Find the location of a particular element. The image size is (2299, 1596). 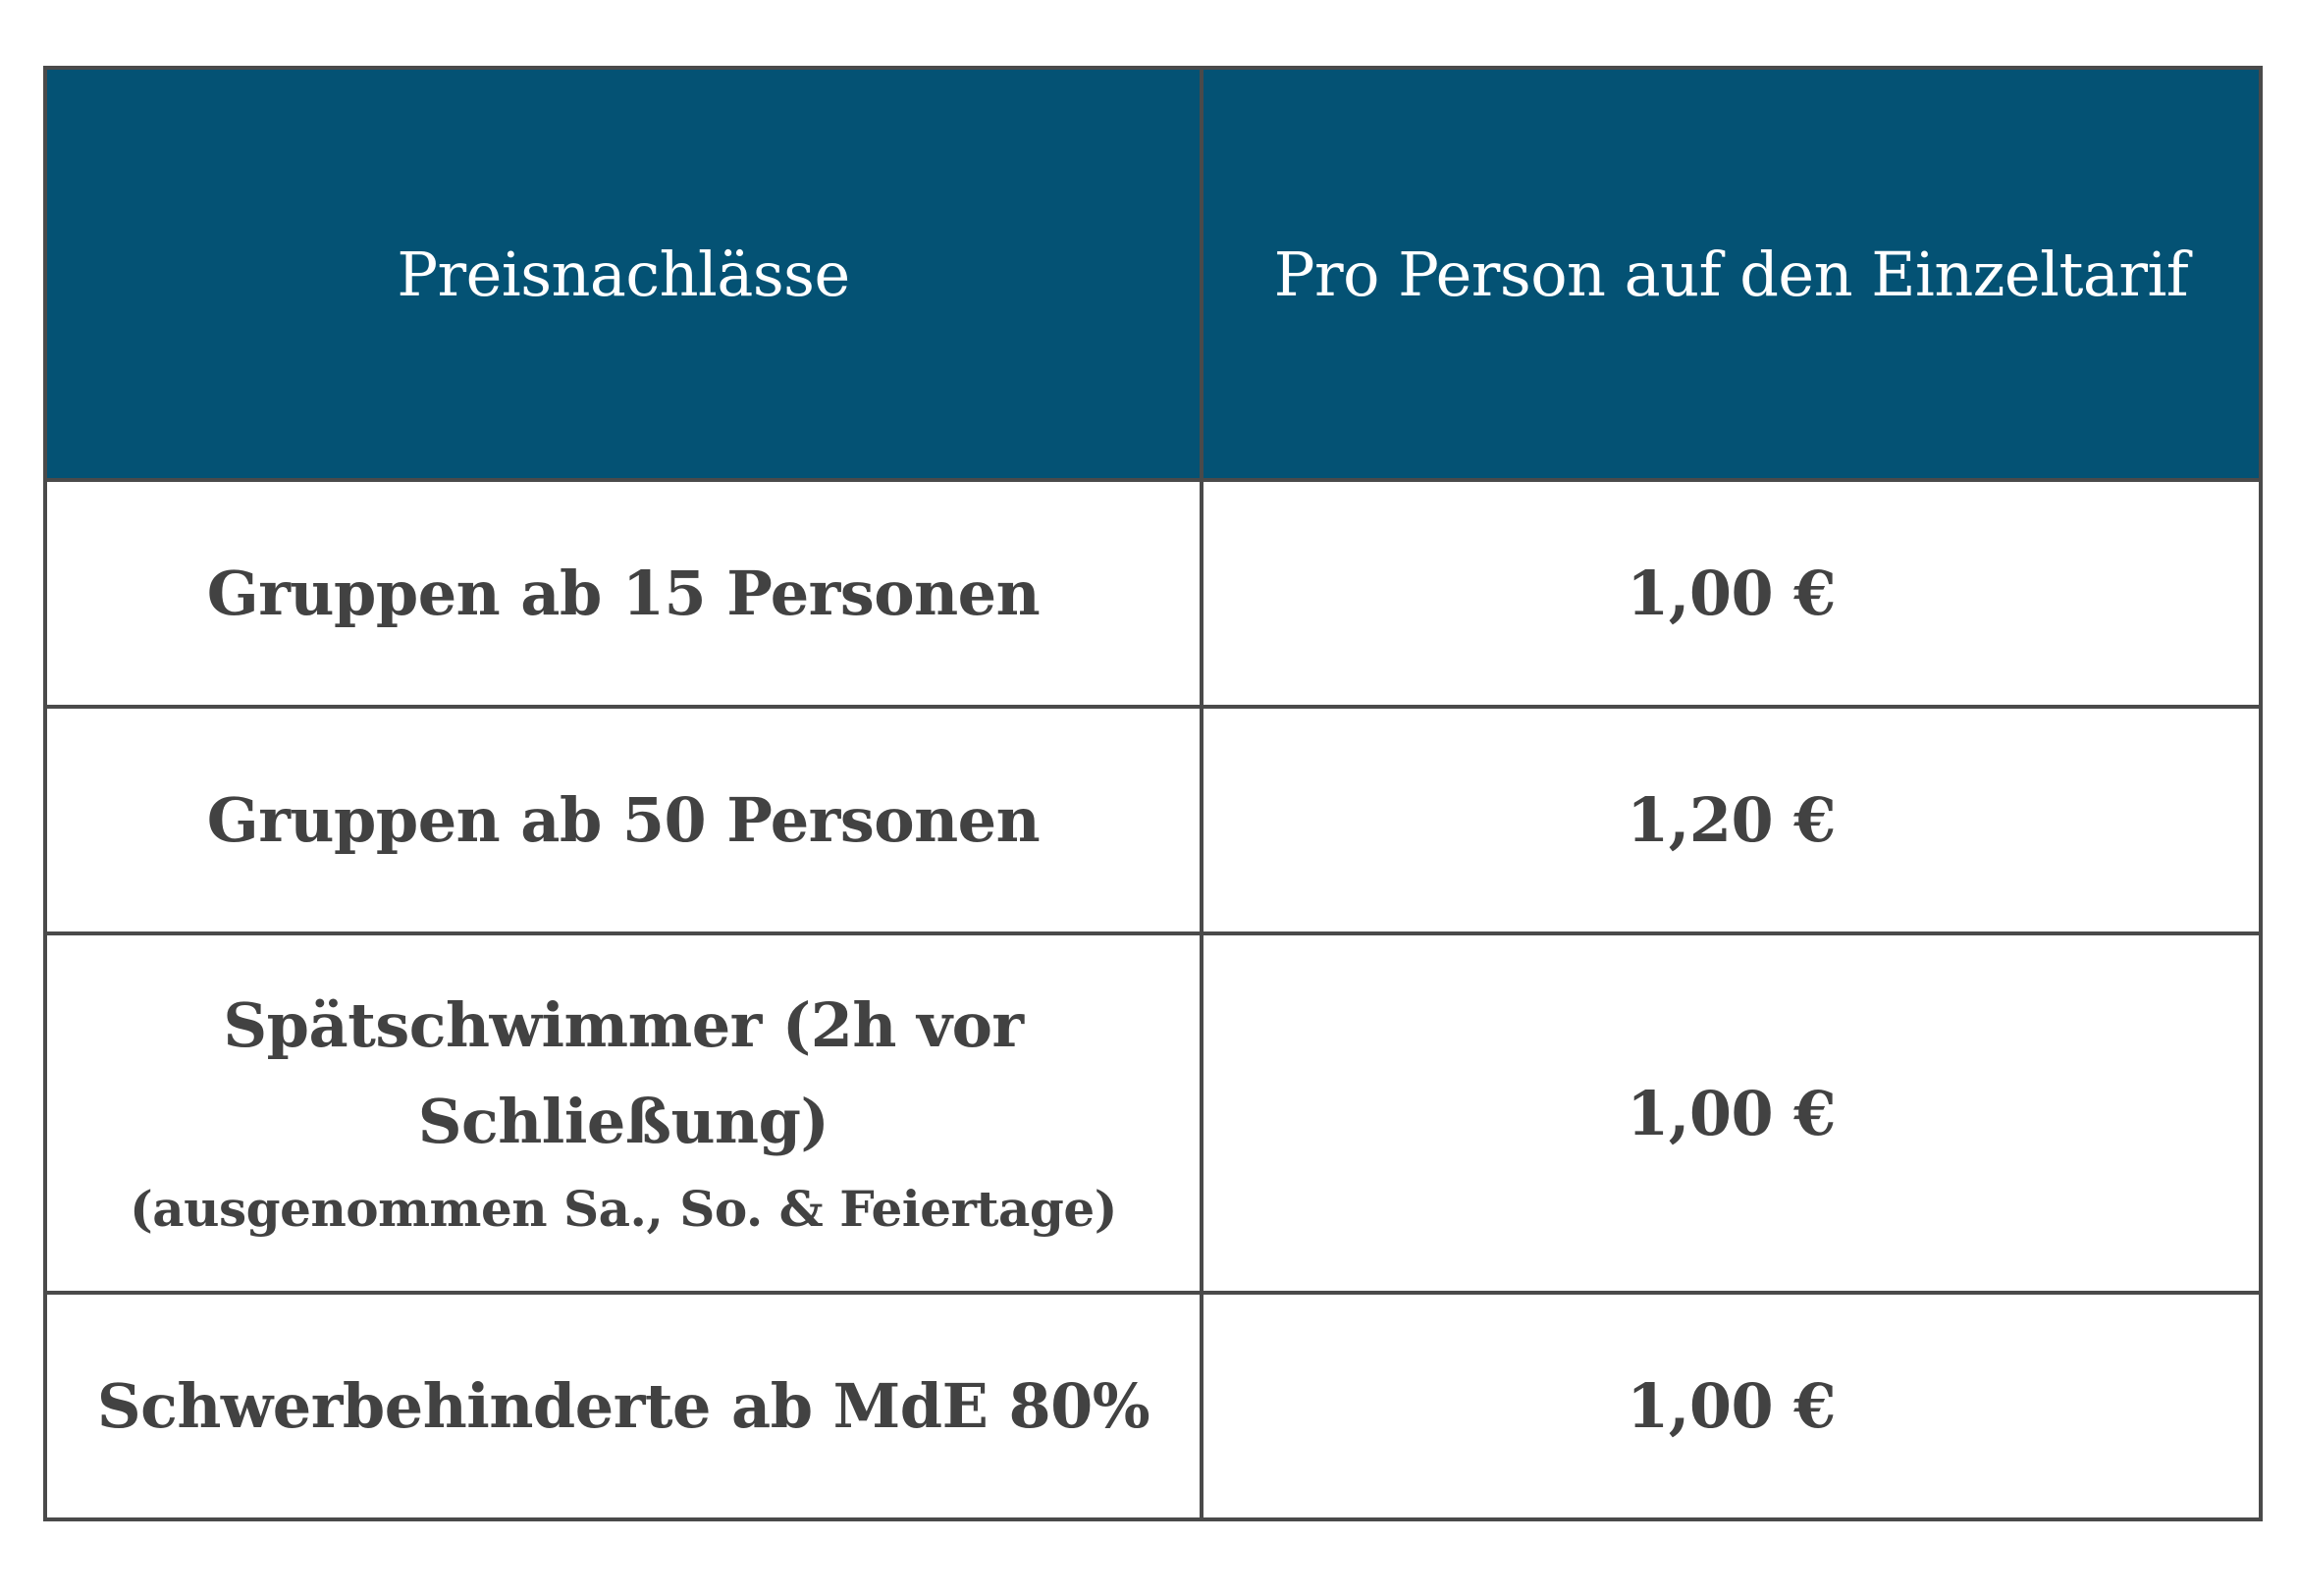

table-row: Gruppen ab 15 Personen 1,00 € is located at coordinates (1153, 593).